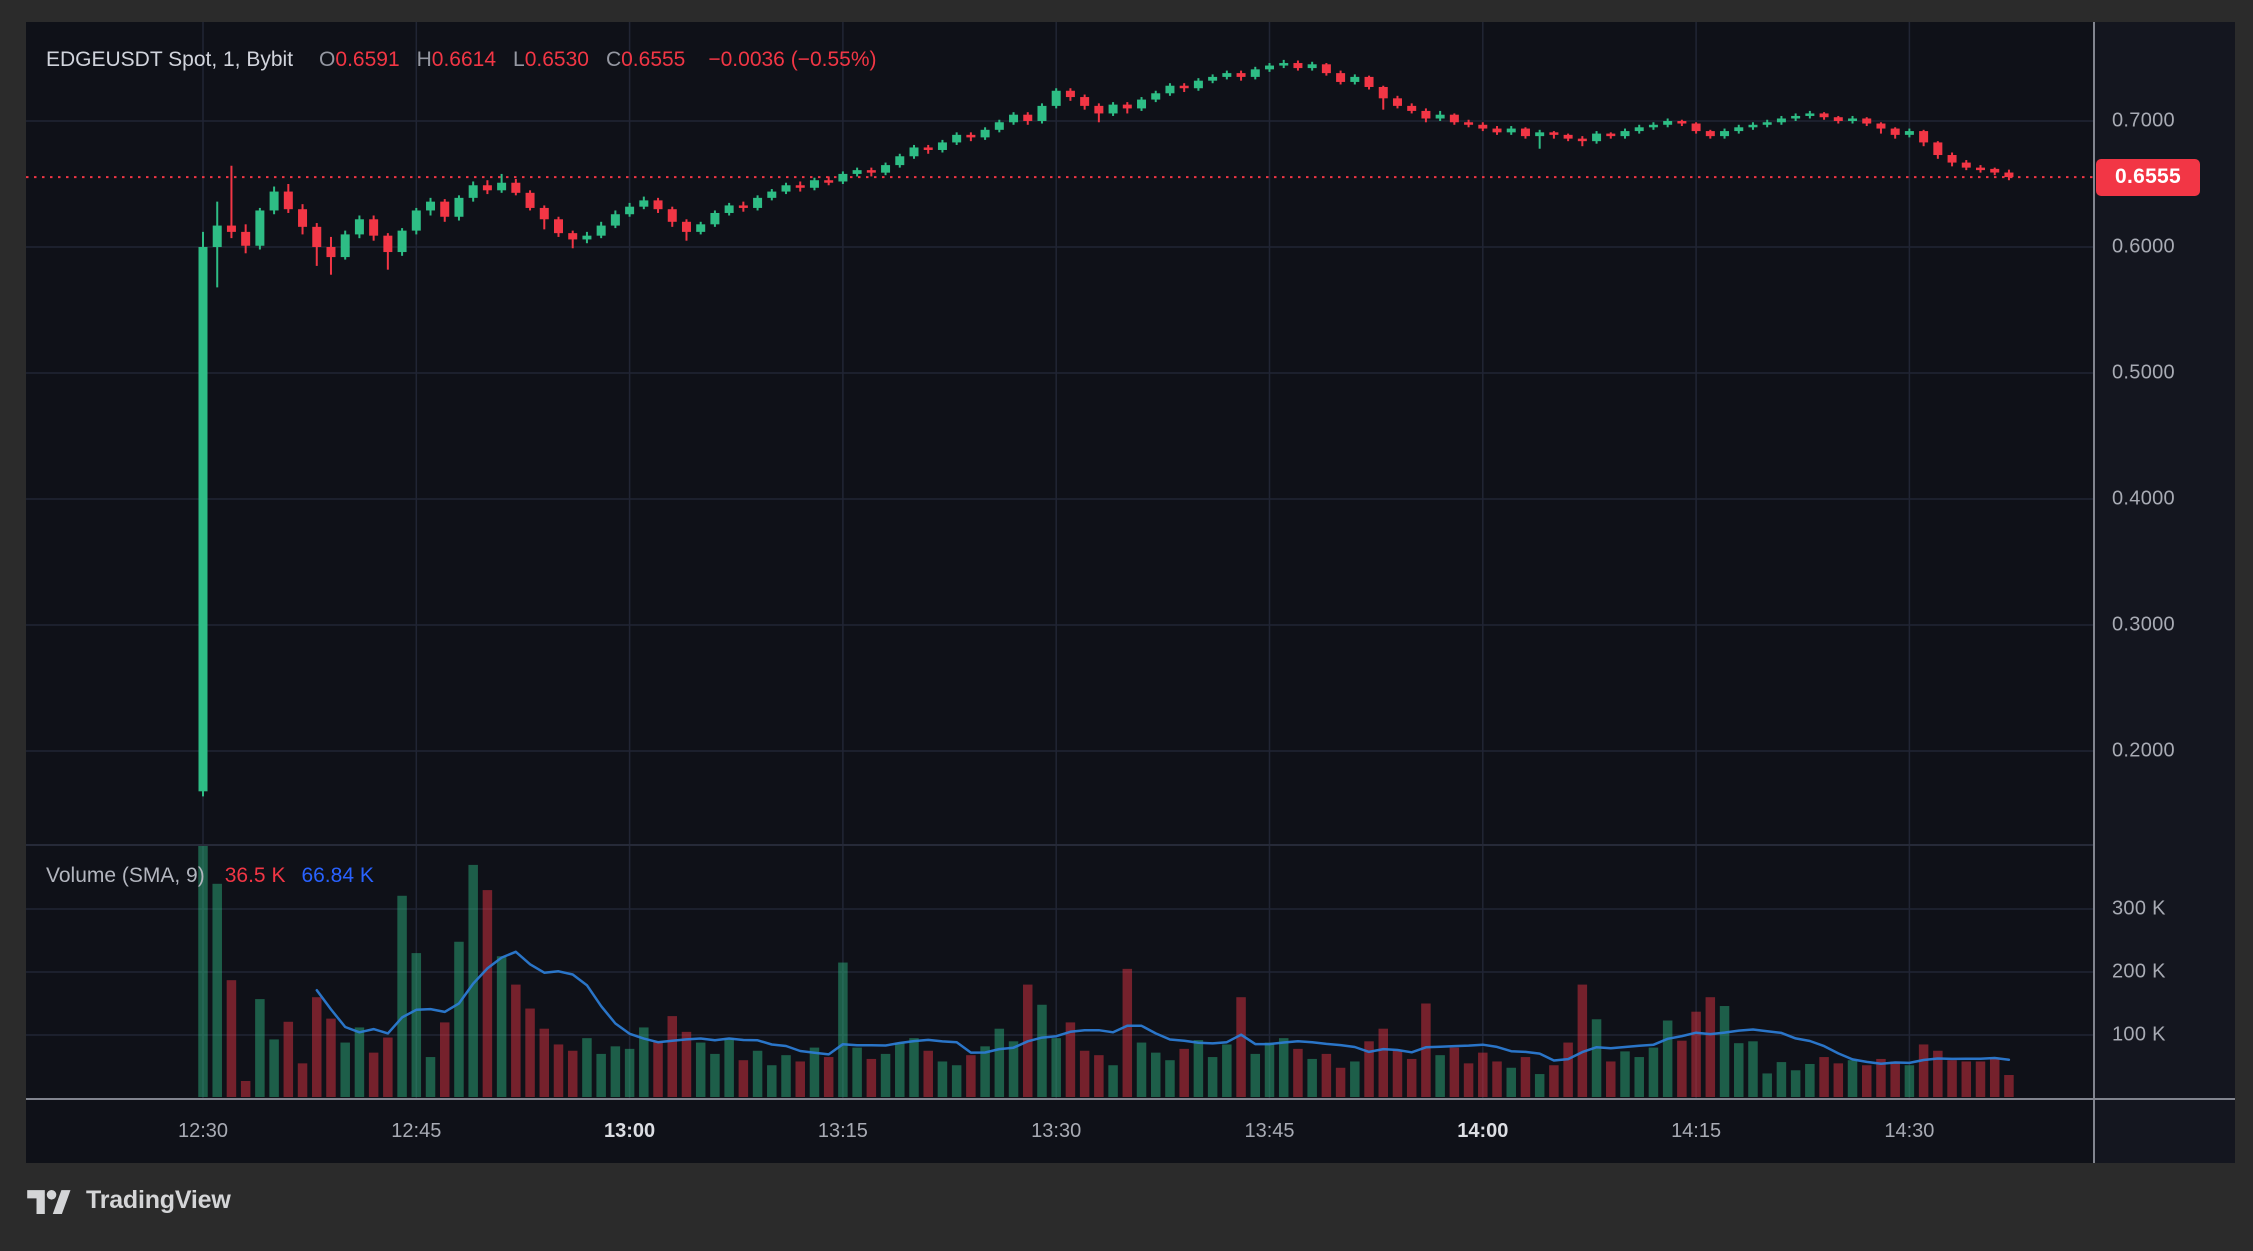 This screenshot has height=1251, width=2253. What do you see at coordinates (337, 875) in the screenshot?
I see `volume-sma-value: 66.84 K` at bounding box center [337, 875].